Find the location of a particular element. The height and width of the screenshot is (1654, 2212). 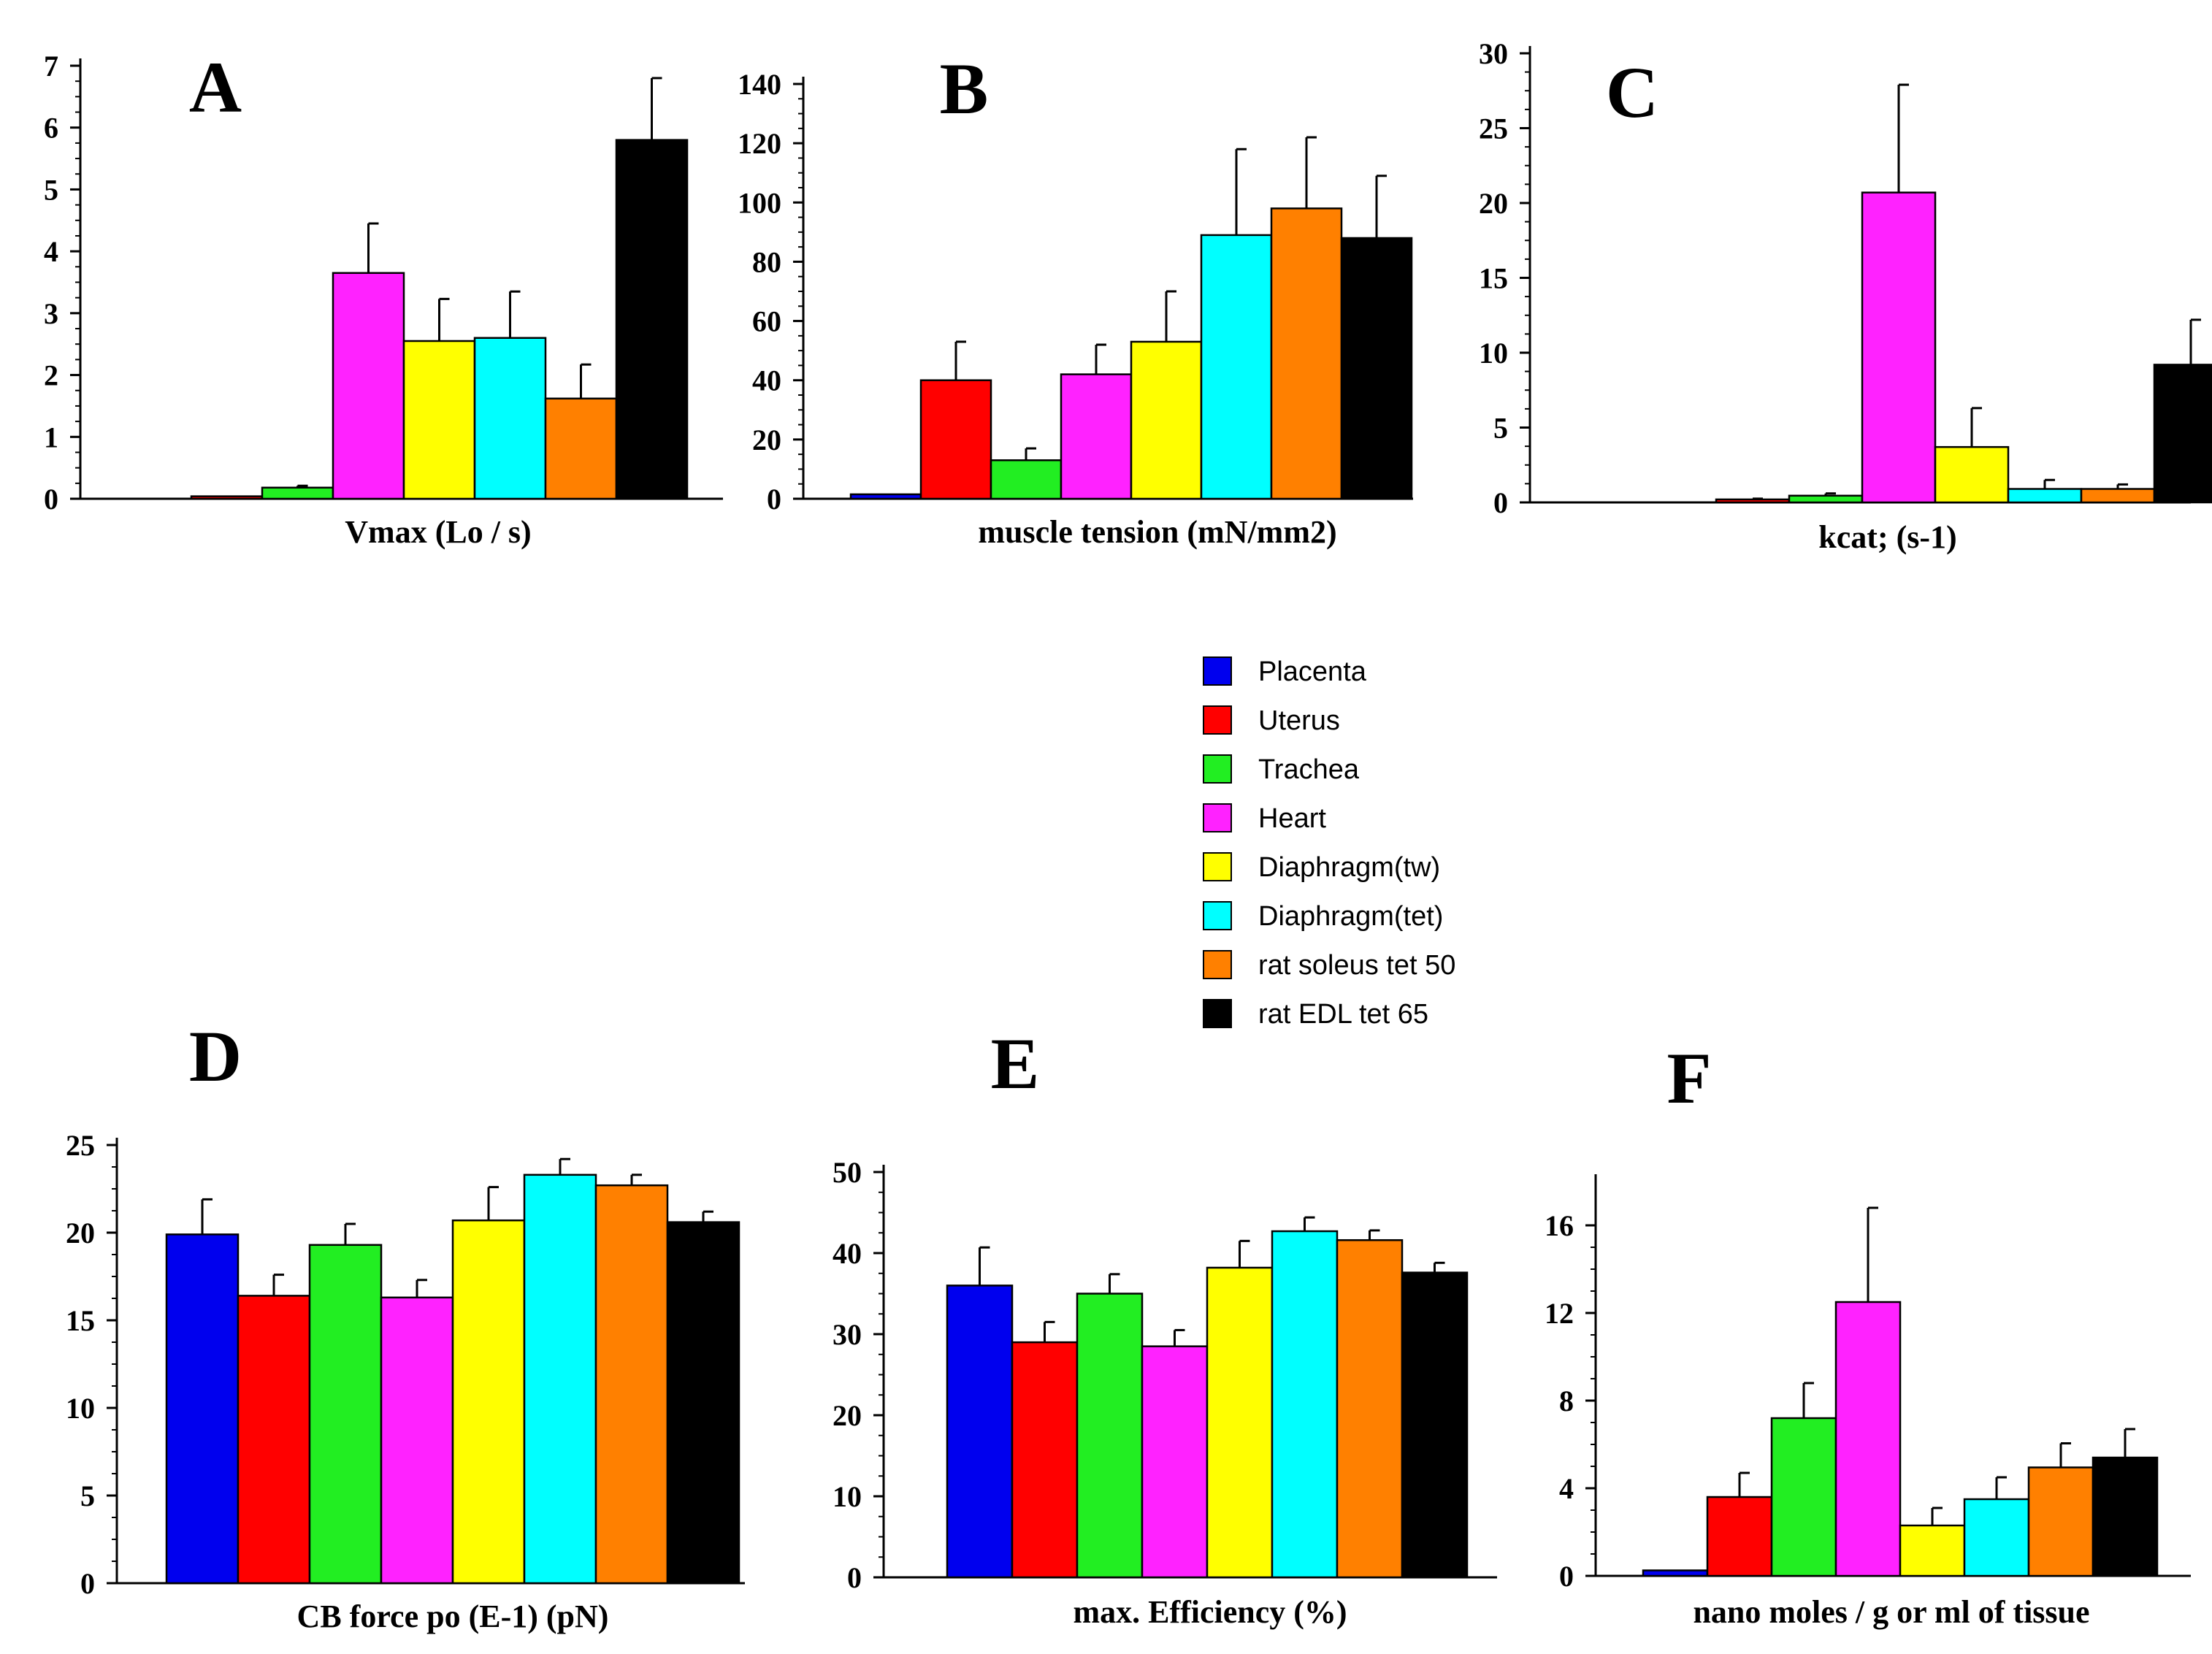

y-tick-label: 7 is located at coordinates (51, 66).